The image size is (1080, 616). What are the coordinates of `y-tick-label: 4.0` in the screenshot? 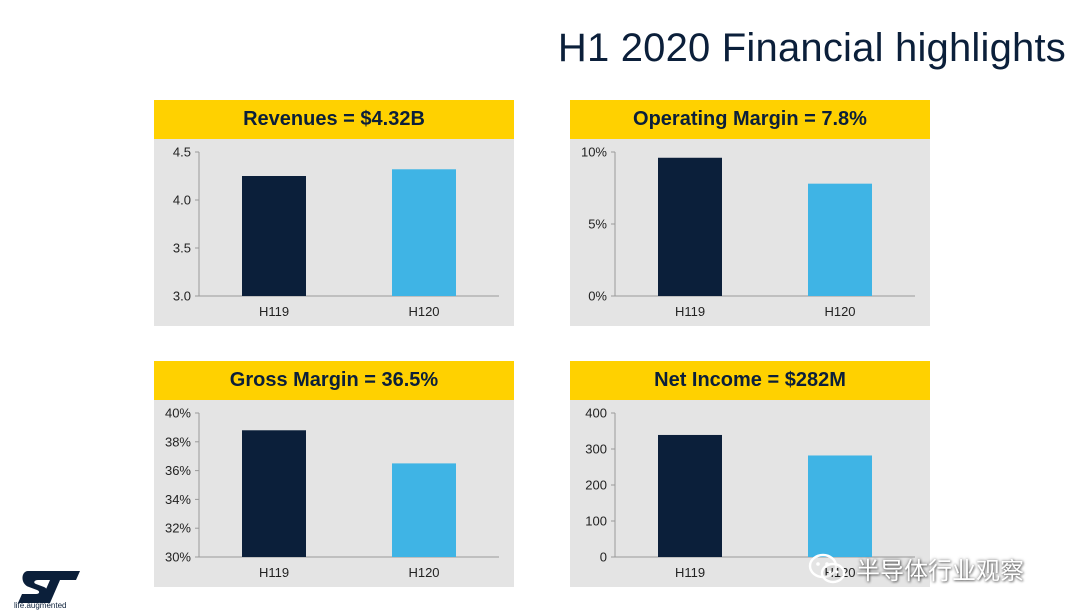 It's located at (182, 200).